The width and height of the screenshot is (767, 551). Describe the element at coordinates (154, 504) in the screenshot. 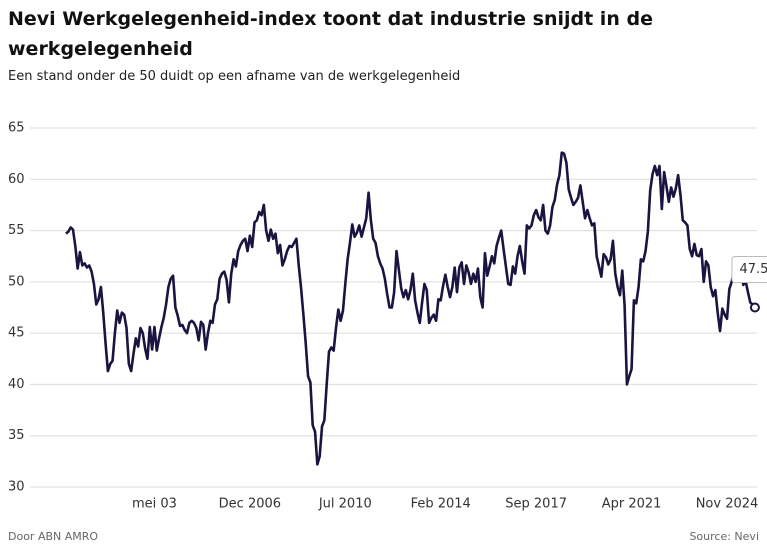

I see `x-tick-label: mei 03` at that location.